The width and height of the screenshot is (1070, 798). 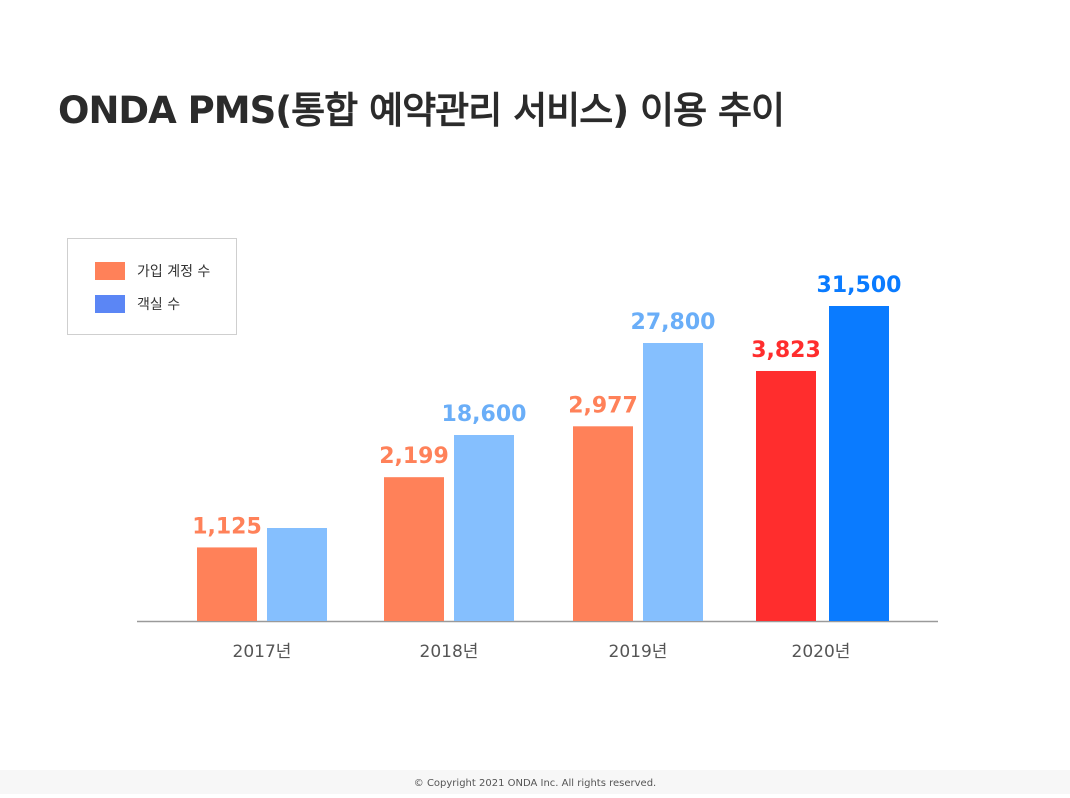 I want to click on data-label-s0-3: 3,823, so click(x=786, y=350).